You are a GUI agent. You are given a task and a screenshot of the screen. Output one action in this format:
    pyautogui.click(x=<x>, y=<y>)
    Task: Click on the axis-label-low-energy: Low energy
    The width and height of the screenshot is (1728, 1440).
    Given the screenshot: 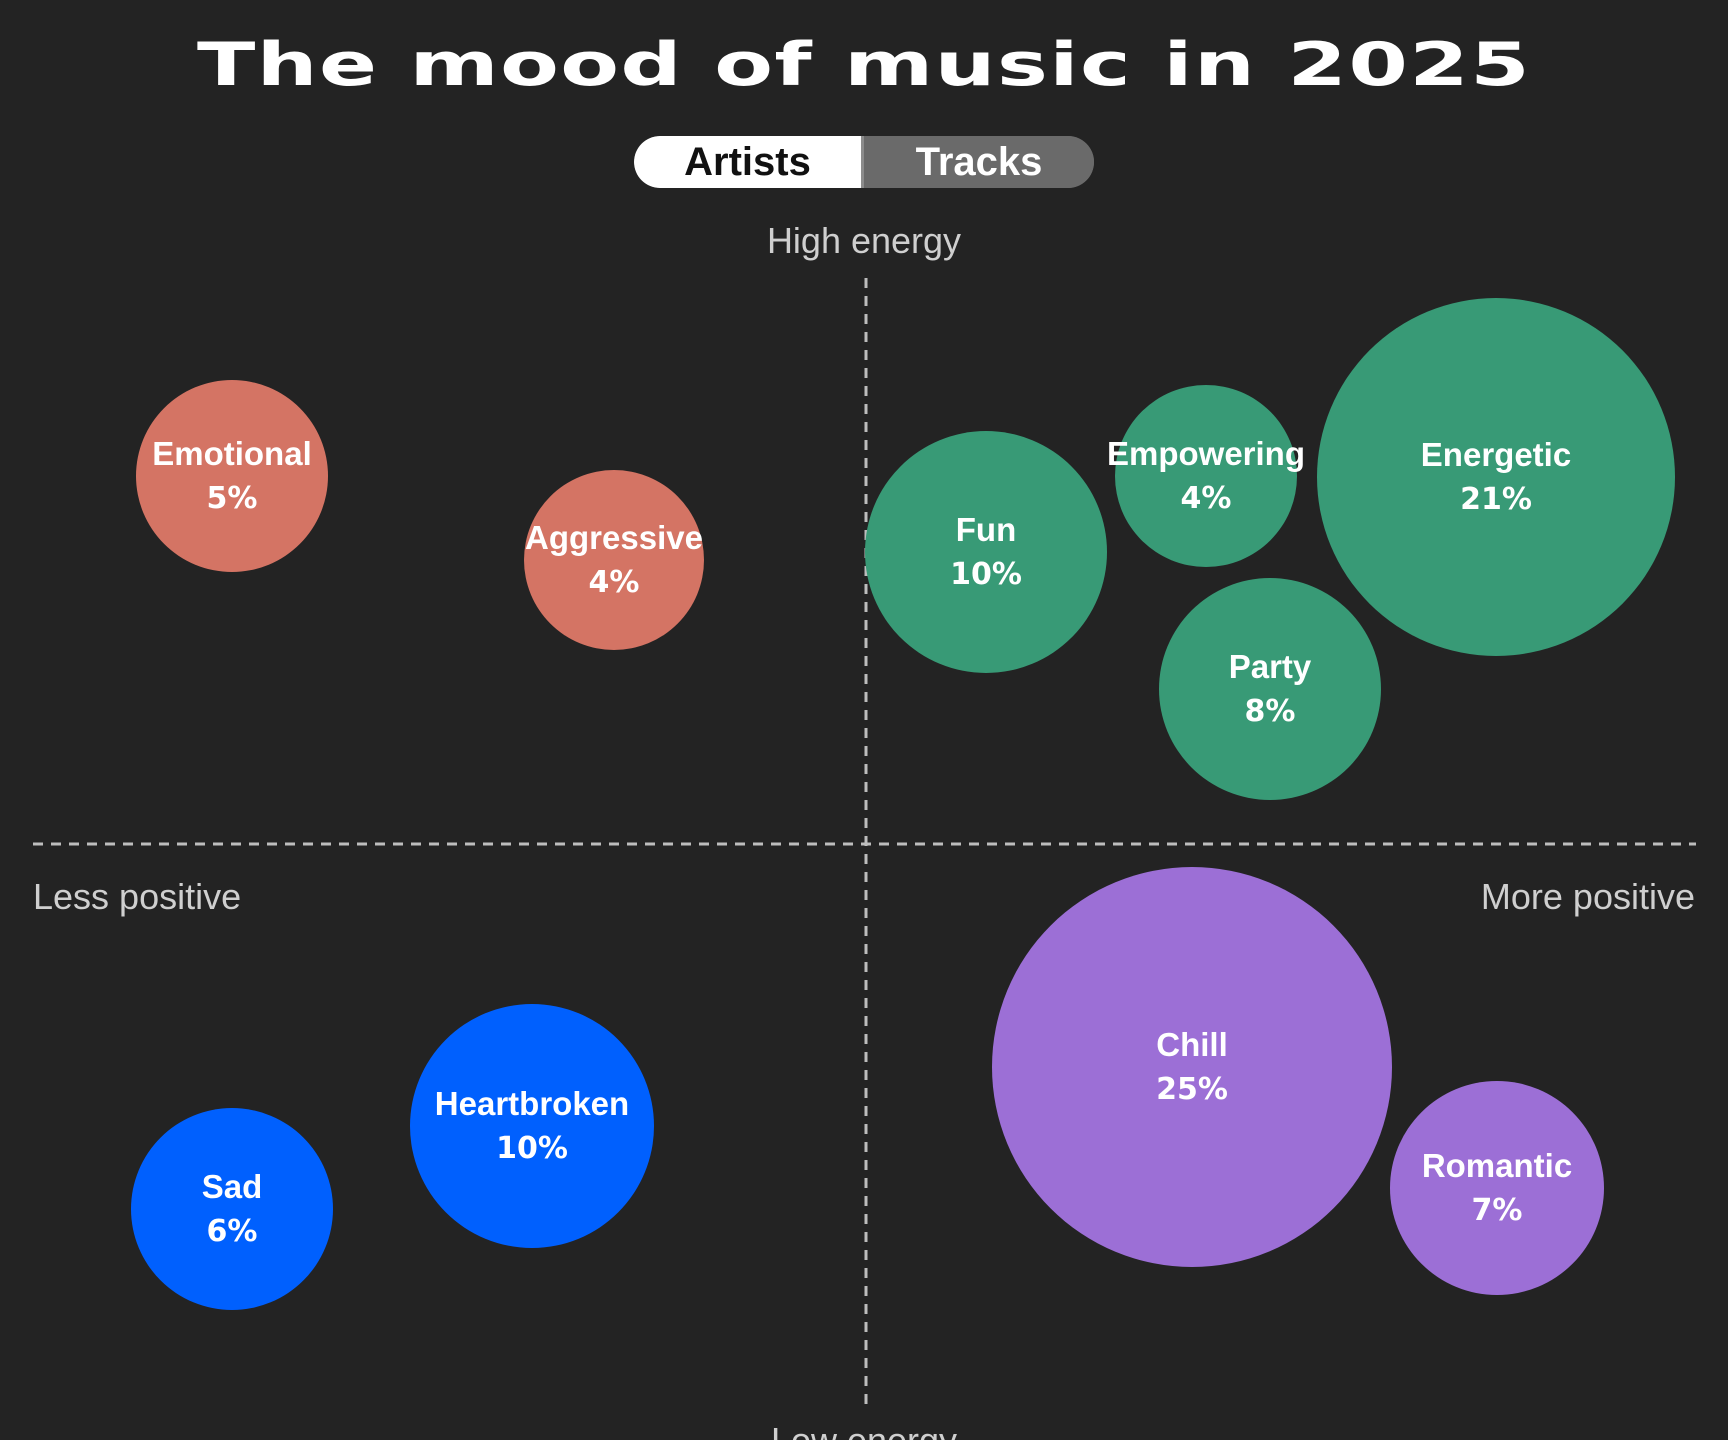 What is the action you would take?
    pyautogui.click(x=864, y=1430)
    